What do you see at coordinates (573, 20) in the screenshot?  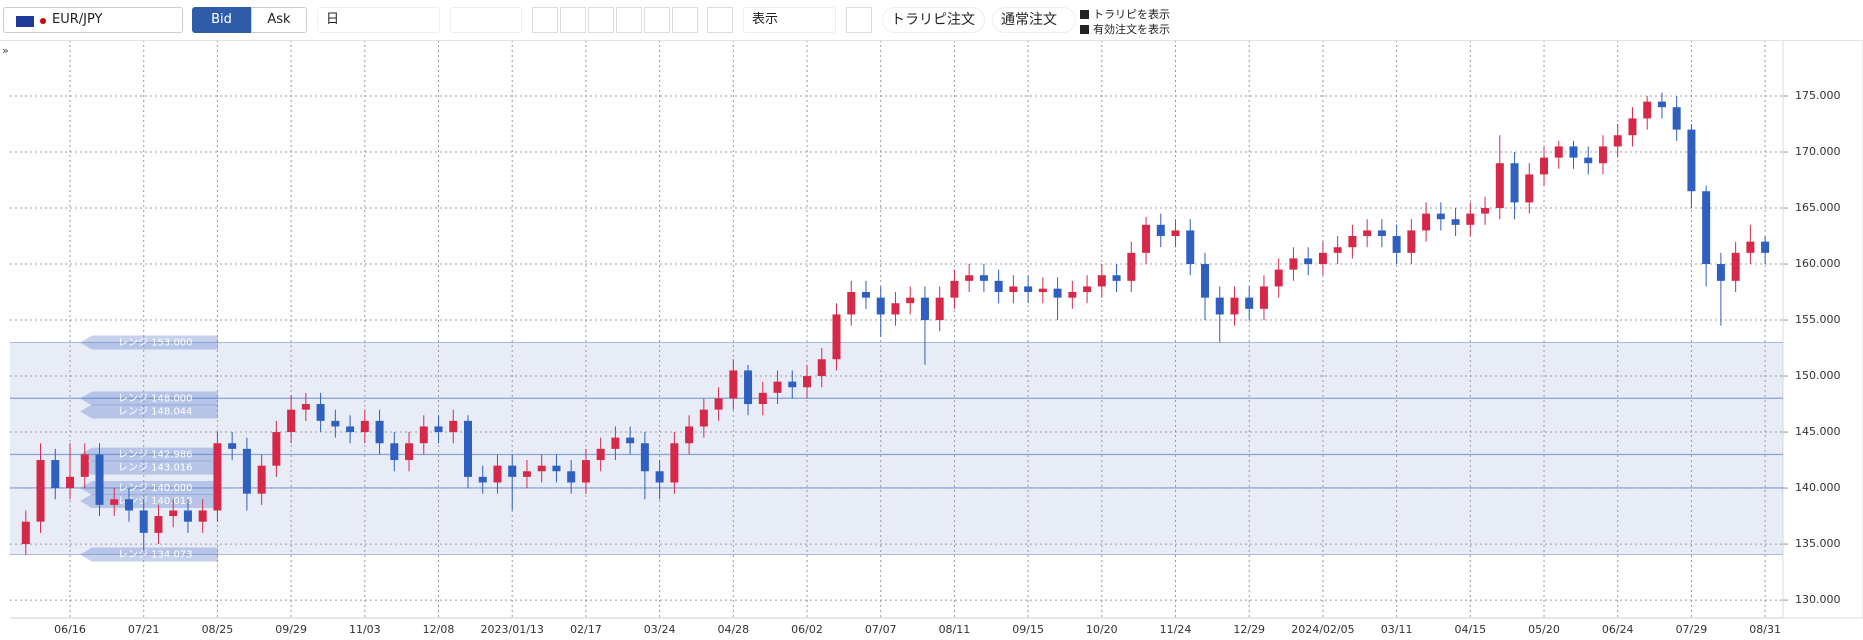 I see `zoom-out` at bounding box center [573, 20].